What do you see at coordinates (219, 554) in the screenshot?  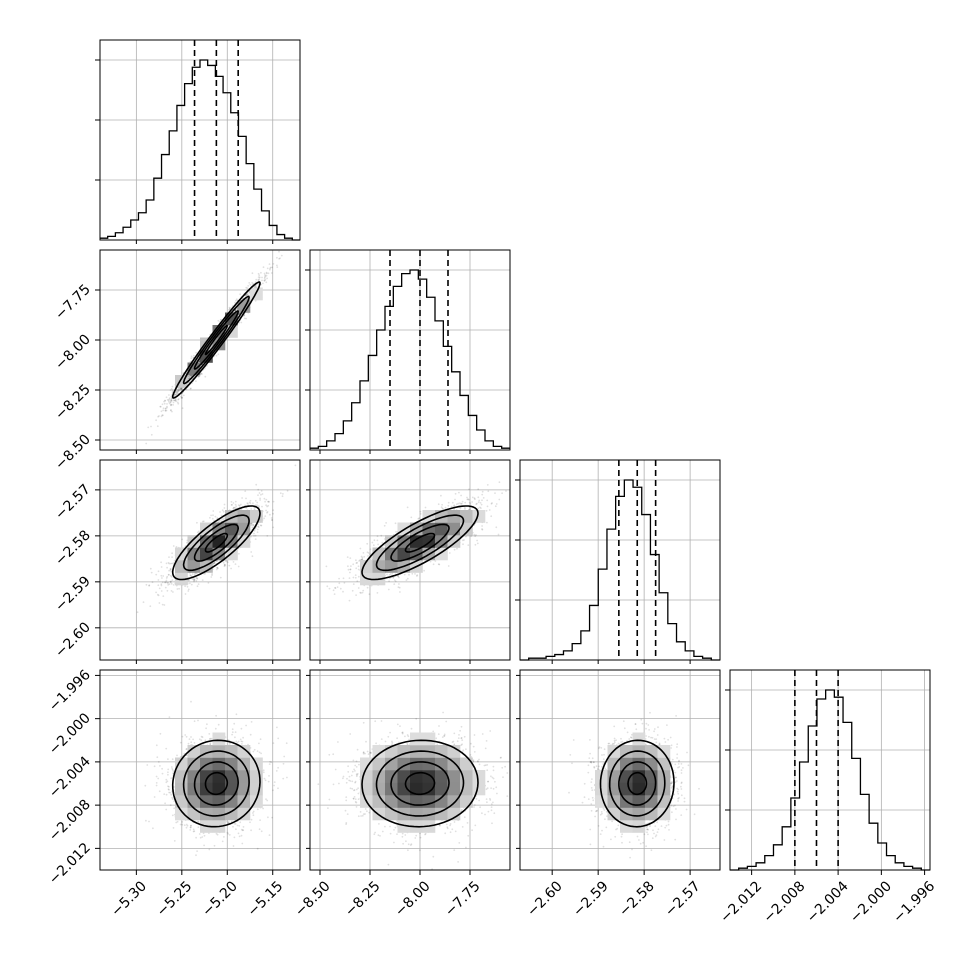 I see `density-cell` at bounding box center [219, 554].